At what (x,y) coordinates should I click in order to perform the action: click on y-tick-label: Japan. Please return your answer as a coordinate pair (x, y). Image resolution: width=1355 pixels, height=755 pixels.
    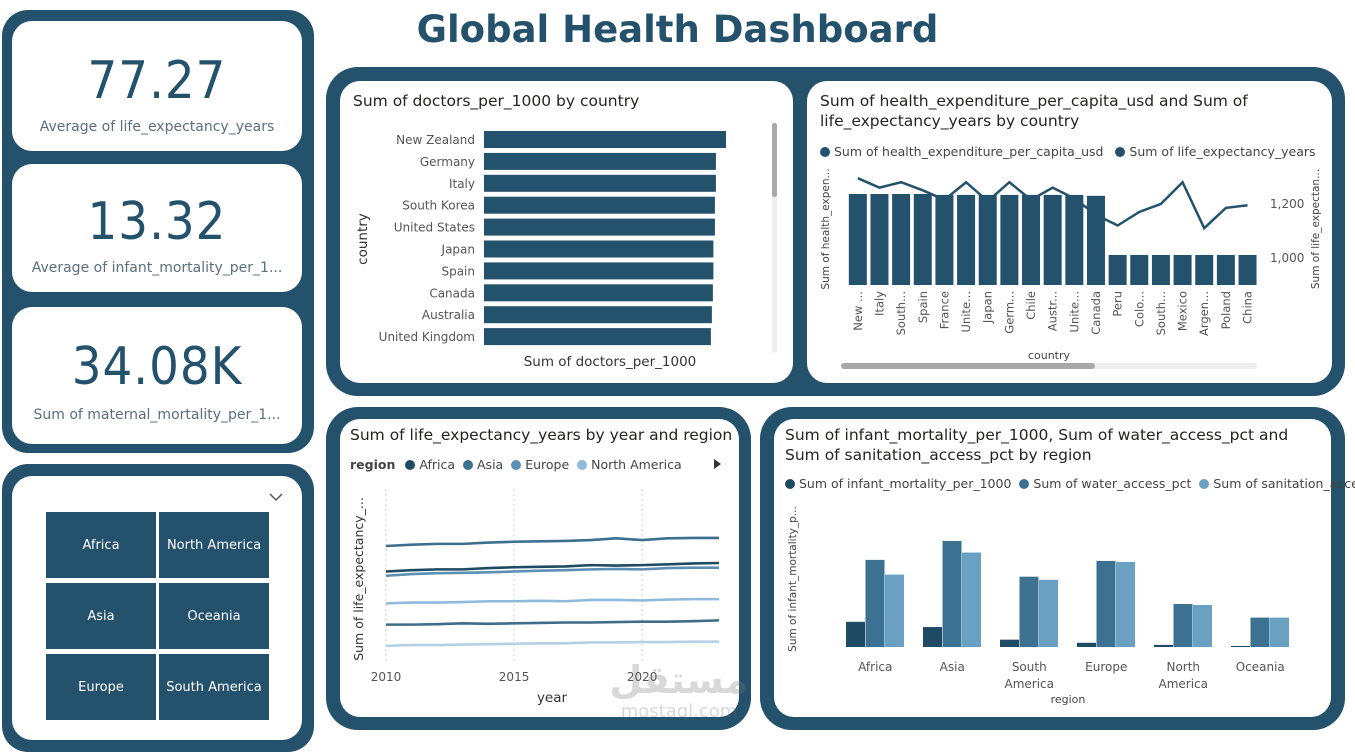
    Looking at the image, I should click on (458, 250).